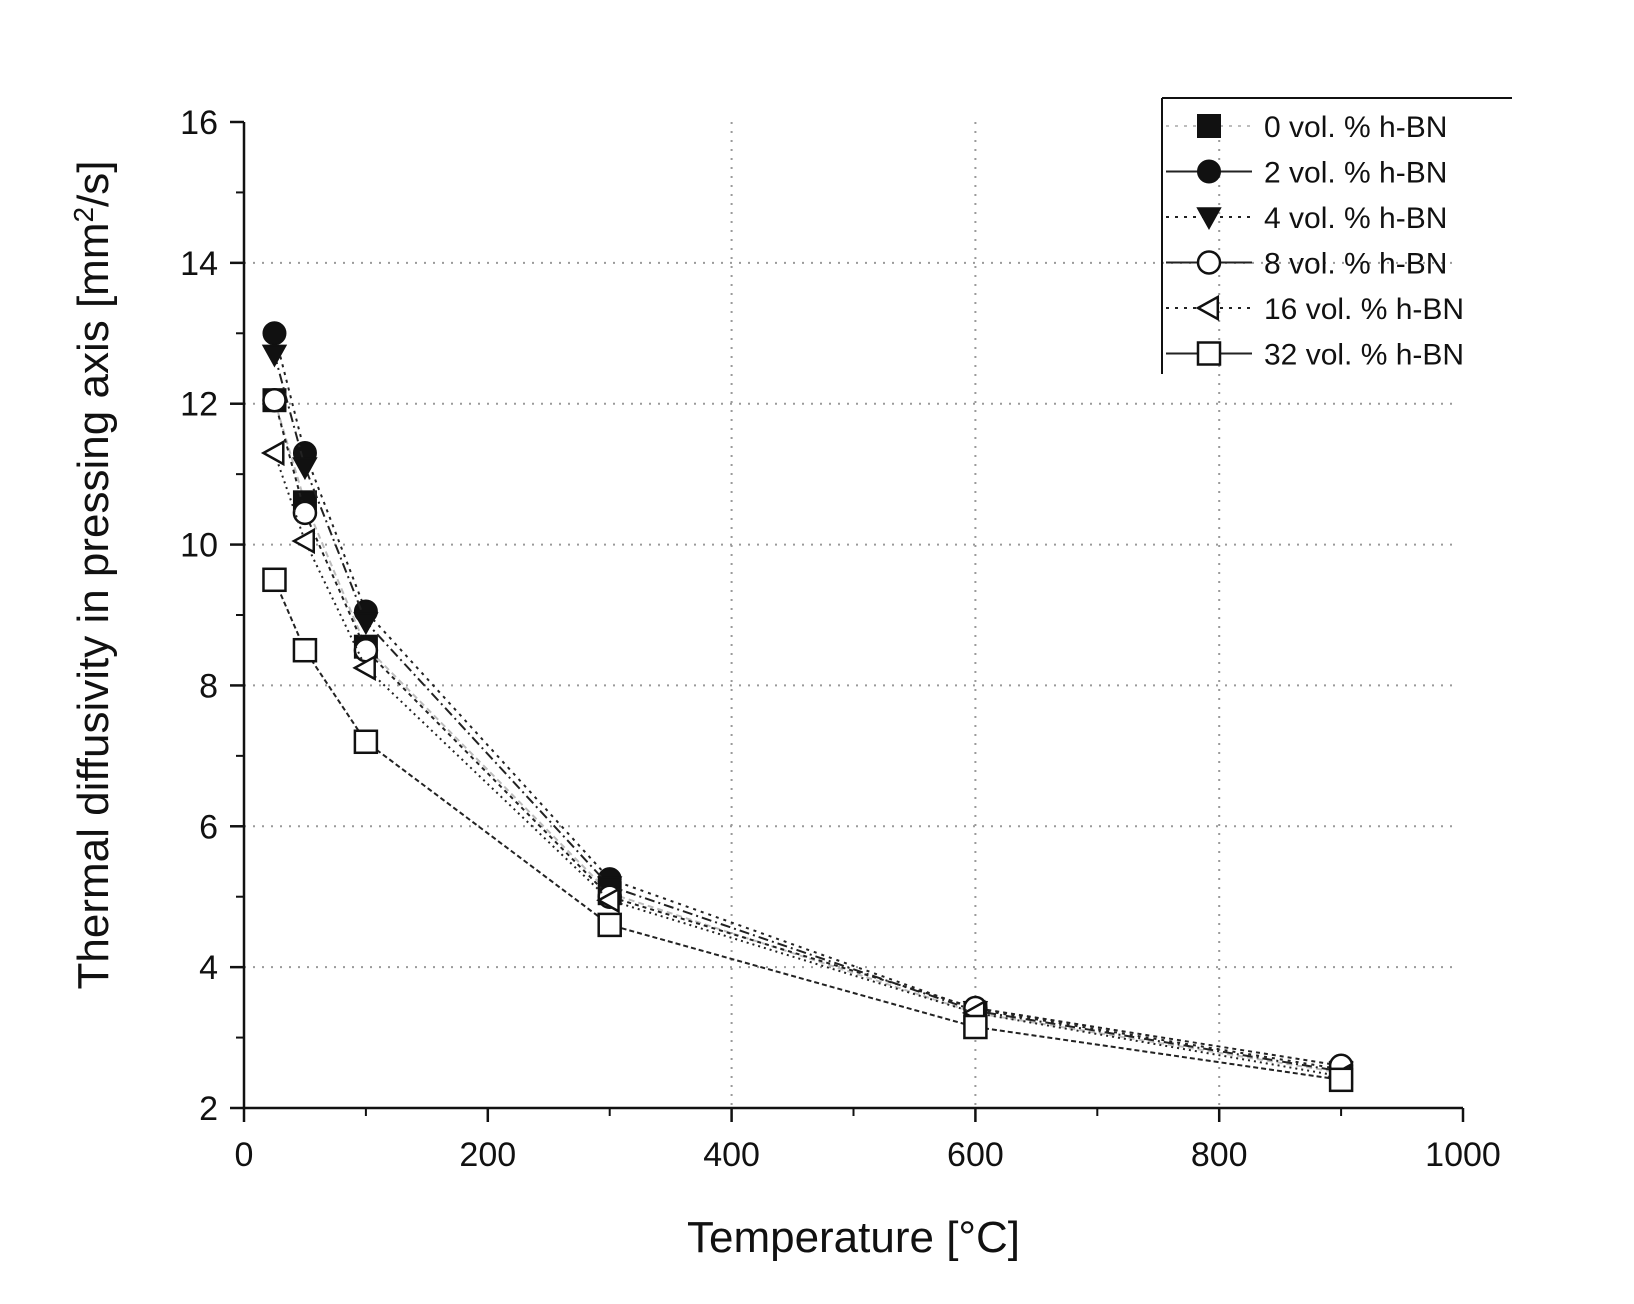  Describe the element at coordinates (244, 1155) in the screenshot. I see `x-tick-label: 0` at that location.